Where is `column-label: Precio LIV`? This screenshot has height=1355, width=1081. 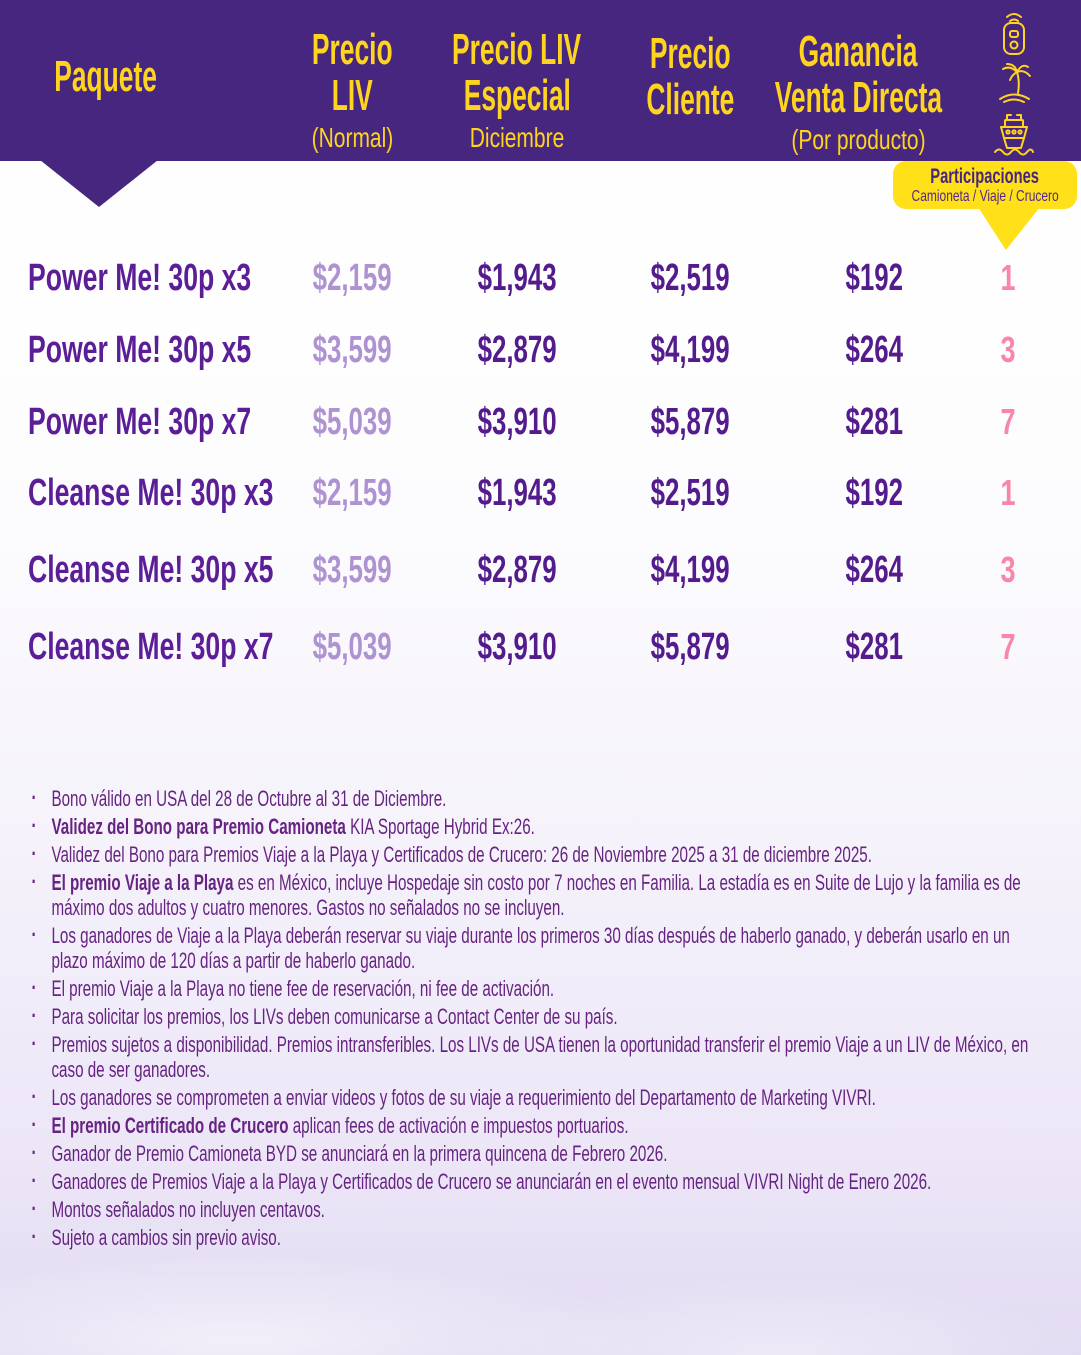
column-label: Precio LIV is located at coordinates (517, 49).